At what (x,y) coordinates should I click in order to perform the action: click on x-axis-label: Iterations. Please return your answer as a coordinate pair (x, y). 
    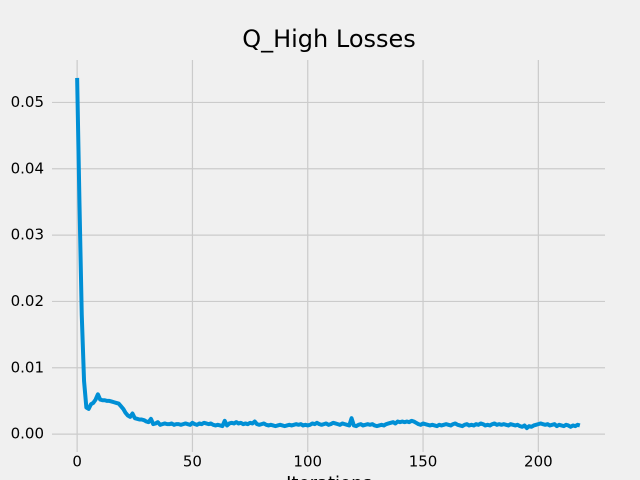
    Looking at the image, I should click on (329, 476).